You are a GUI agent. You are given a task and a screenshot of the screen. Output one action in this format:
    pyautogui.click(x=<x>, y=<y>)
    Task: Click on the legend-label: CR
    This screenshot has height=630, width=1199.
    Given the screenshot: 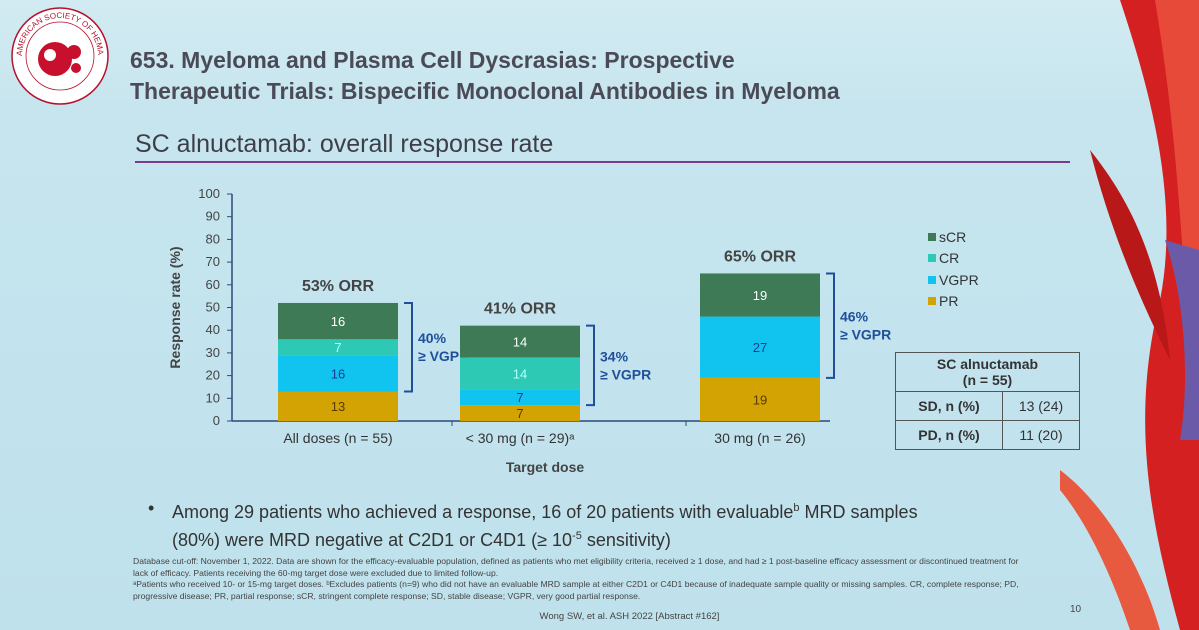 What is the action you would take?
    pyautogui.click(x=949, y=258)
    